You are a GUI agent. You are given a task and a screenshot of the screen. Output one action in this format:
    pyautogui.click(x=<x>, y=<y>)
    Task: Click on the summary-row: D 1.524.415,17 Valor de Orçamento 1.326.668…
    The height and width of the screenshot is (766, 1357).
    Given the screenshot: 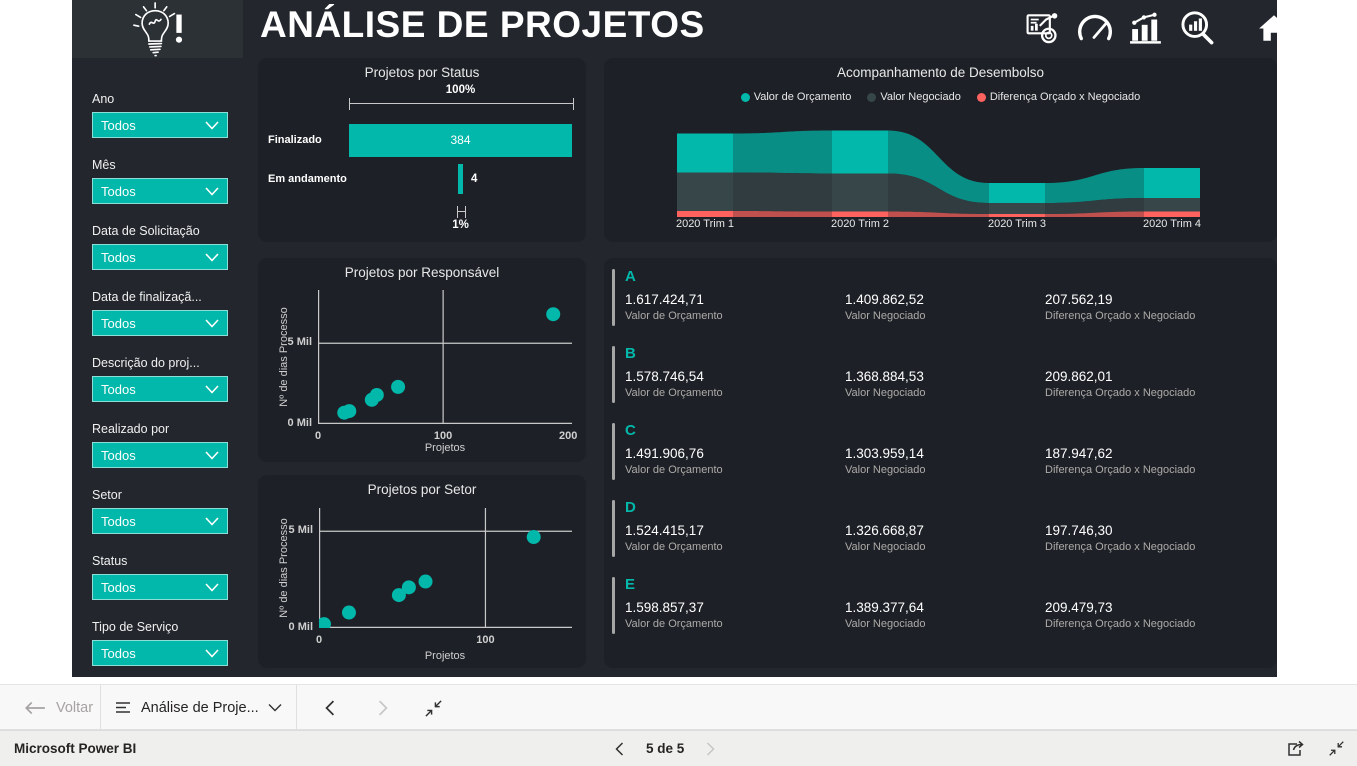 What is the action you would take?
    pyautogui.click(x=940, y=528)
    